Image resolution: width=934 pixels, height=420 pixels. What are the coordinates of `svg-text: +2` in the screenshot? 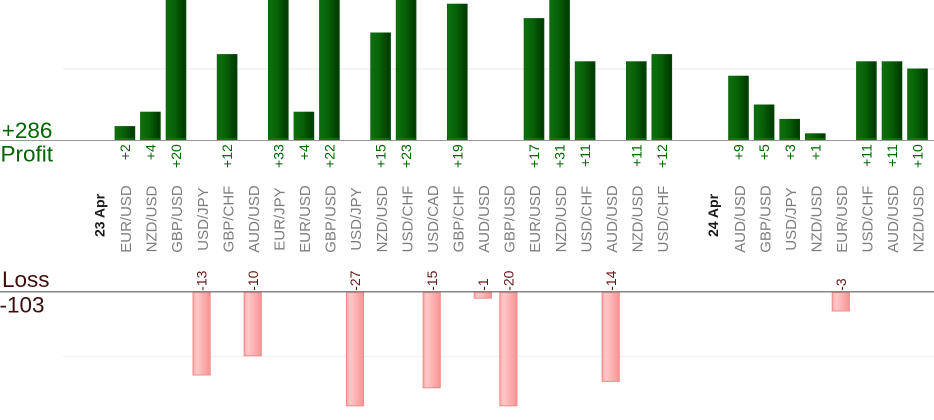 It's located at (125, 152).